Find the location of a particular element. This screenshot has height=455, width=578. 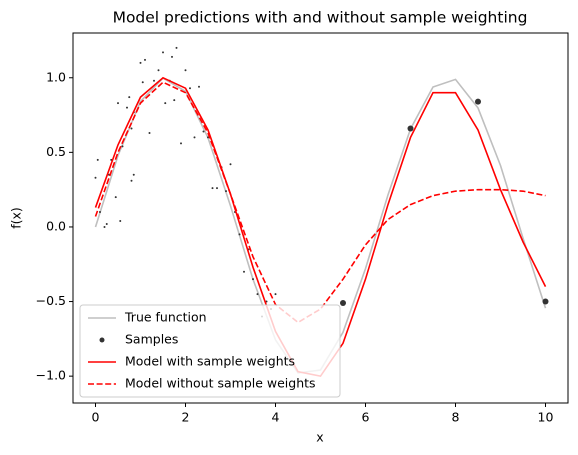

y-tick-label: 1.0 is located at coordinates (56, 76).